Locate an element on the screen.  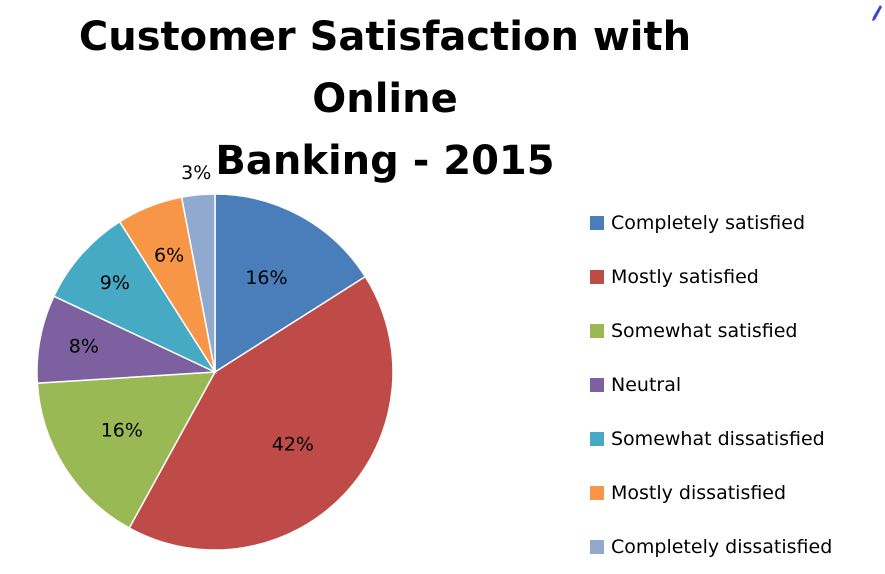
legend-item-mostly-dissatisfied: Mostly dissatisfied is located at coordinates (737, 493).